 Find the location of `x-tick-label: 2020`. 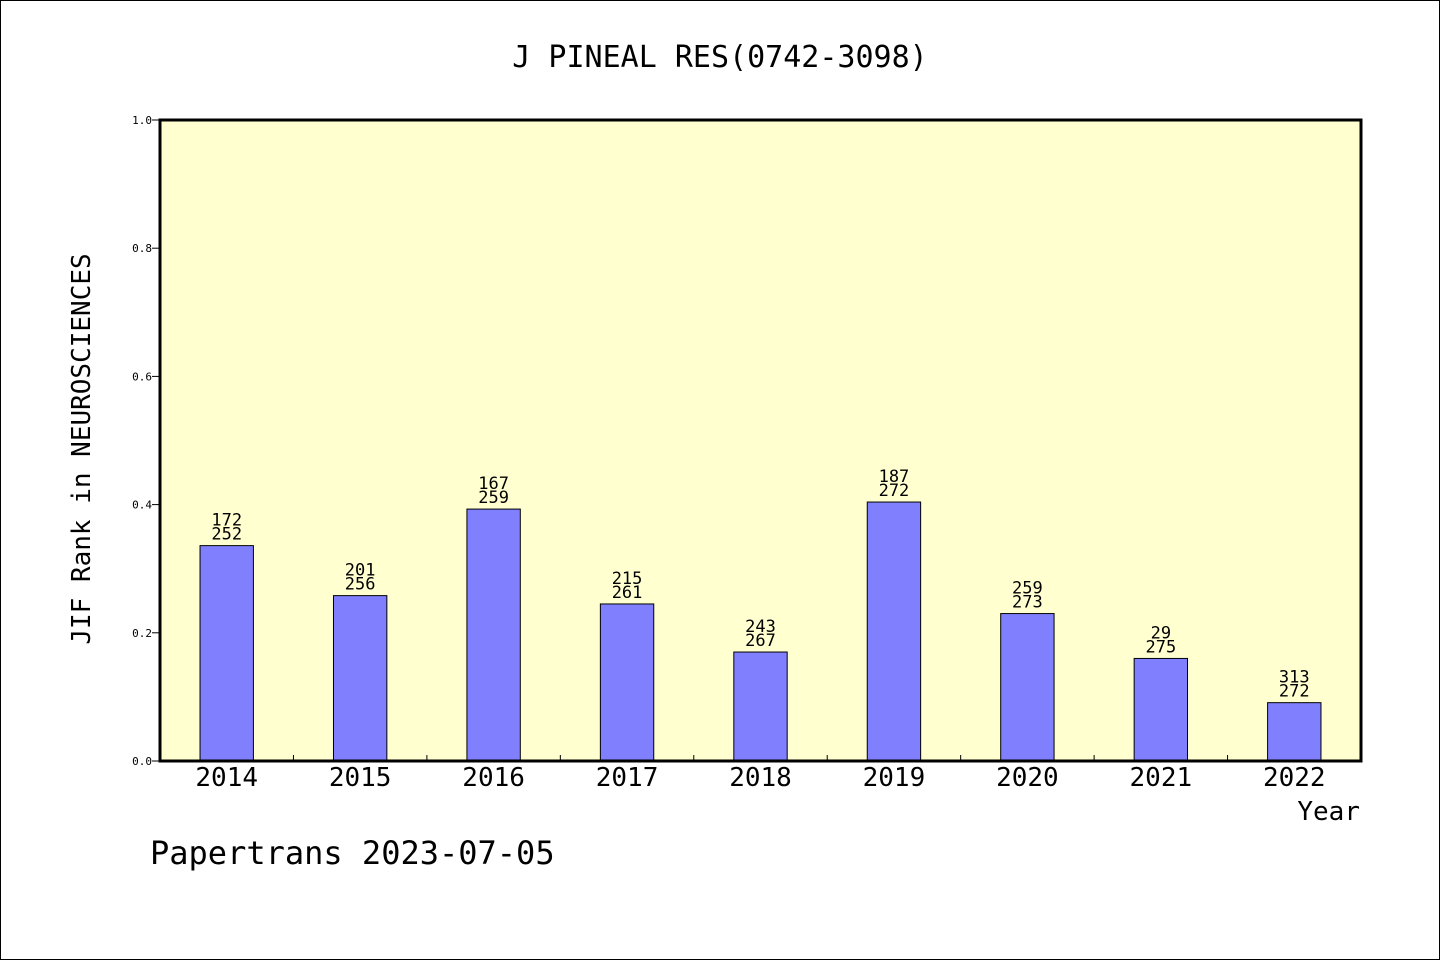

x-tick-label: 2020 is located at coordinates (1027, 778).